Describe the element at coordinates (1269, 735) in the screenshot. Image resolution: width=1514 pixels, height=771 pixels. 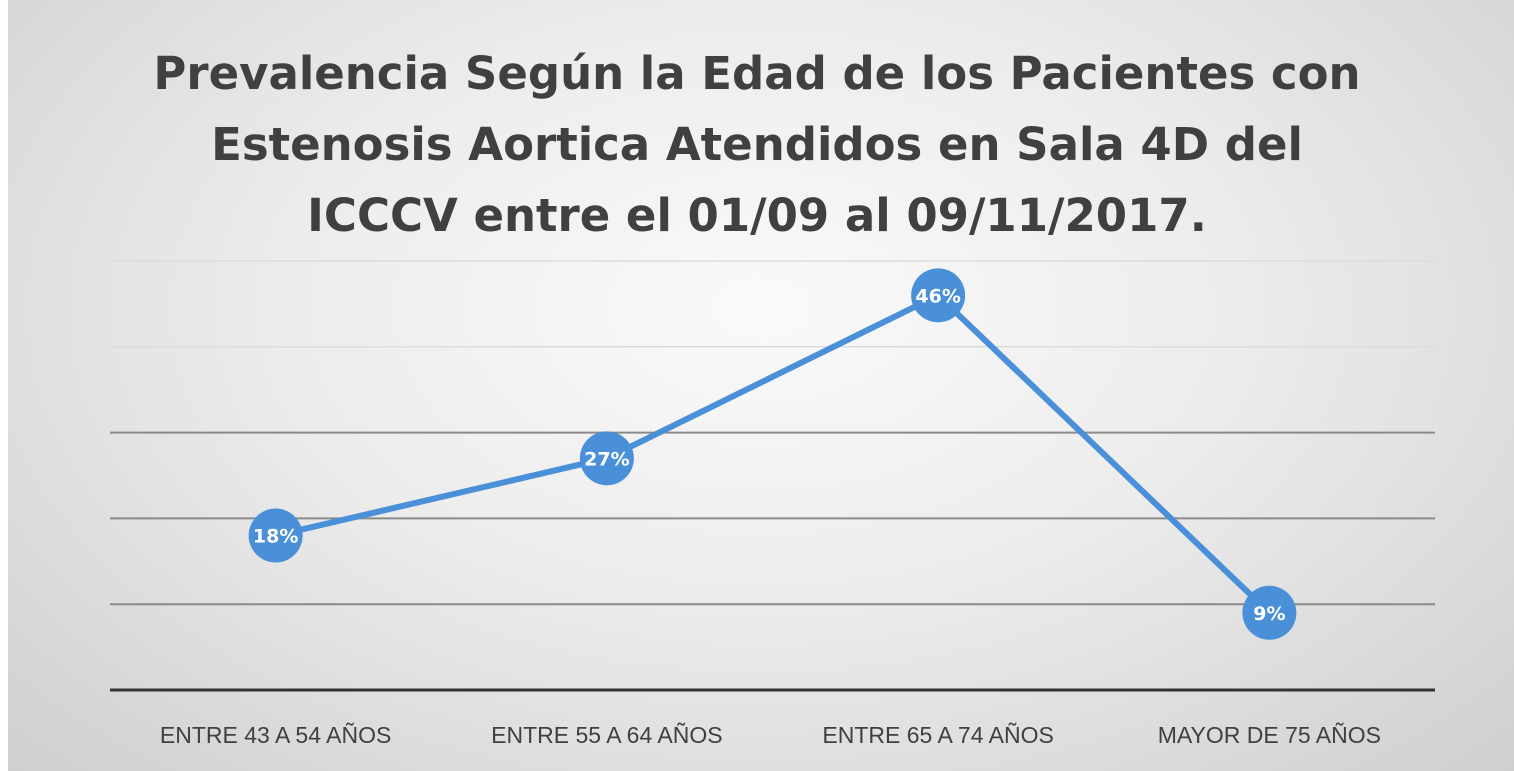
I see `x-tick-label: MAYOR DE 75 AÑOS` at that location.